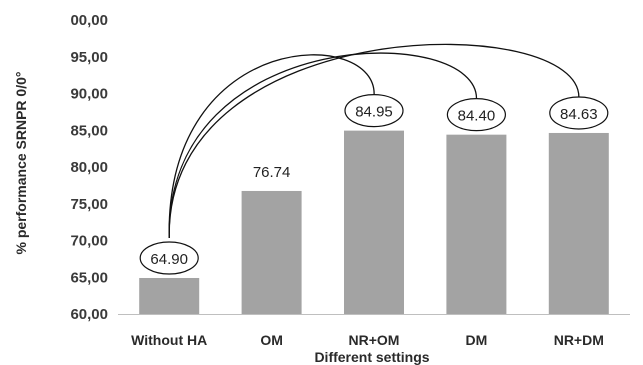  Describe the element at coordinates (89, 20) in the screenshot. I see `y-tick-label: 00,00` at that location.